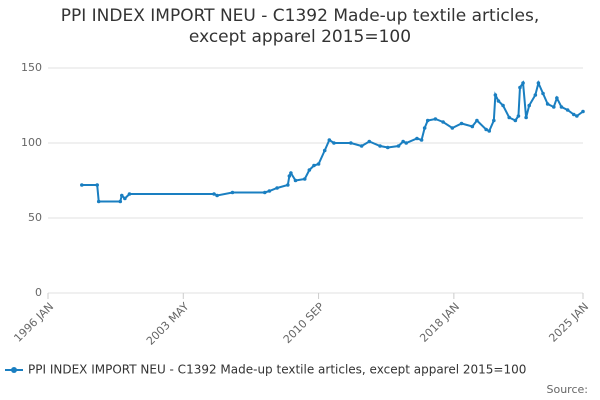 The height and width of the screenshot is (400, 600). Describe the element at coordinates (568, 322) in the screenshot. I see `x-tick-label: 2025 JAN` at that location.